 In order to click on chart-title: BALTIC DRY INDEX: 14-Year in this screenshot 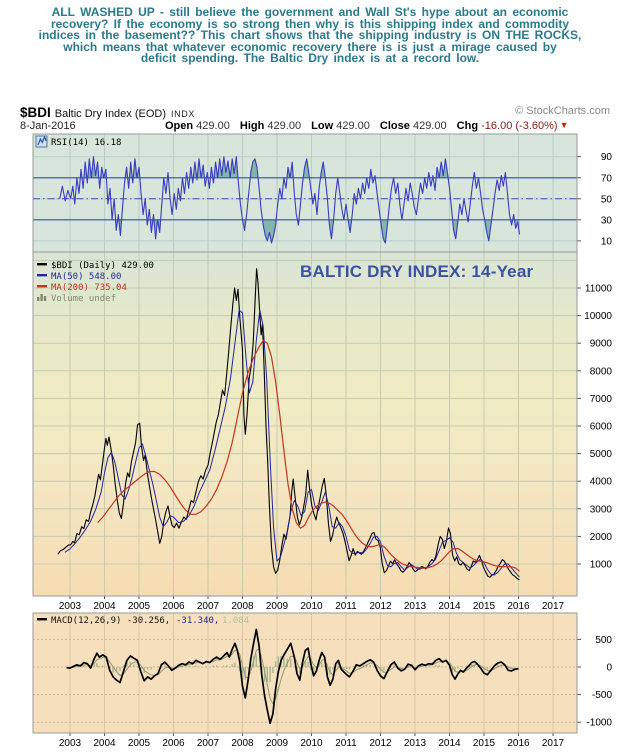, I will do `click(416, 271)`.